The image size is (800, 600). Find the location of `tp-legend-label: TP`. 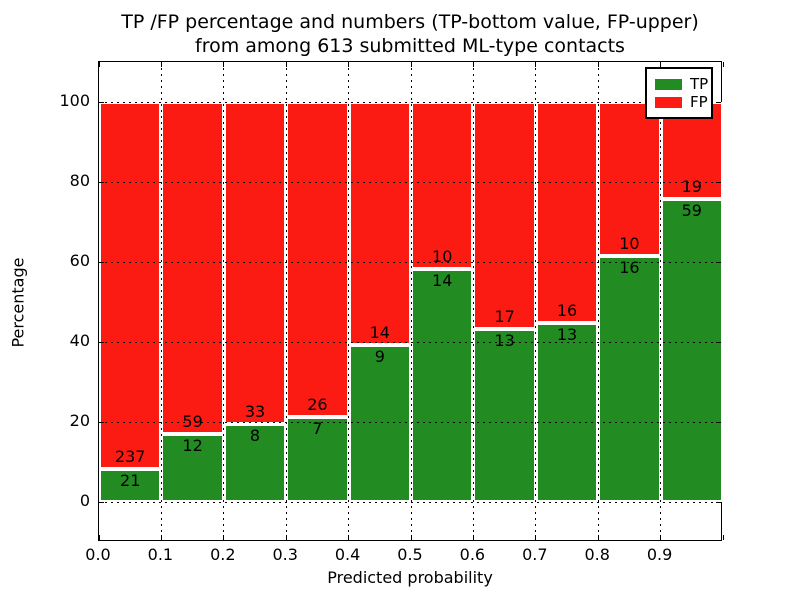

tp-legend-label: TP is located at coordinates (699, 84).